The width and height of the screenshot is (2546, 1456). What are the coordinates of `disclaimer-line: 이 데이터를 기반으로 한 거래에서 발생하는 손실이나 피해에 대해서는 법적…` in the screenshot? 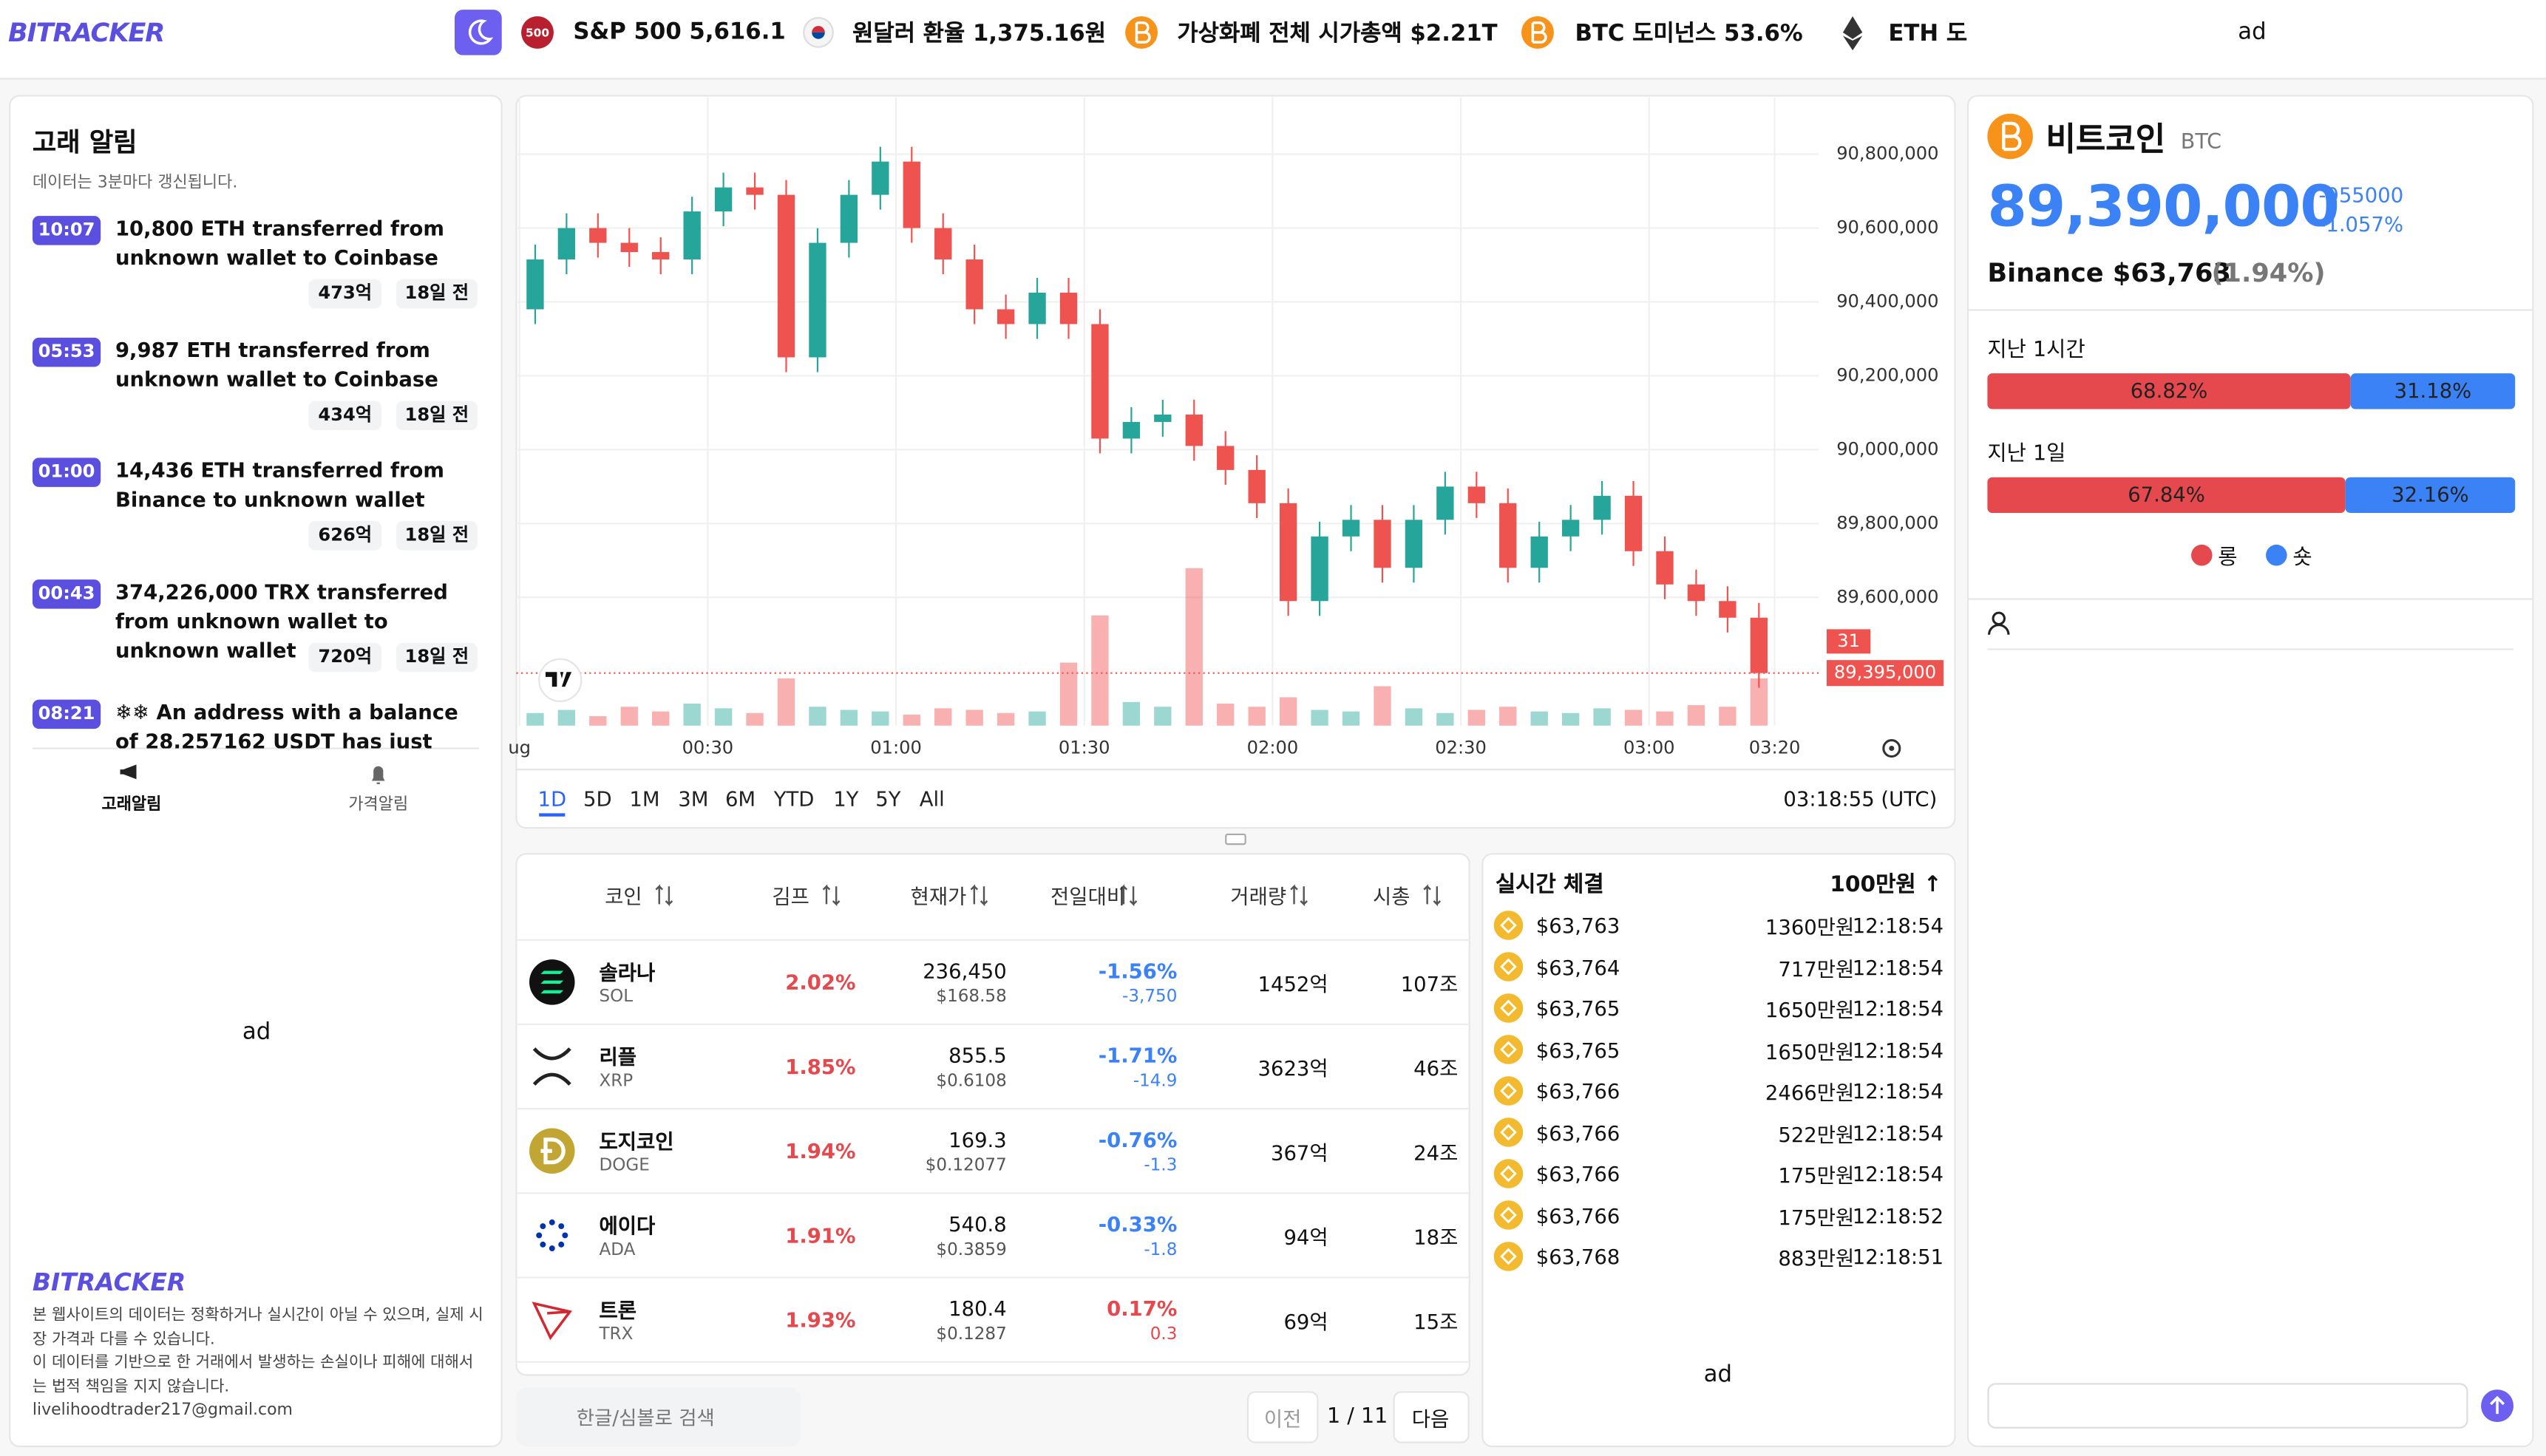 It's located at (253, 1374).